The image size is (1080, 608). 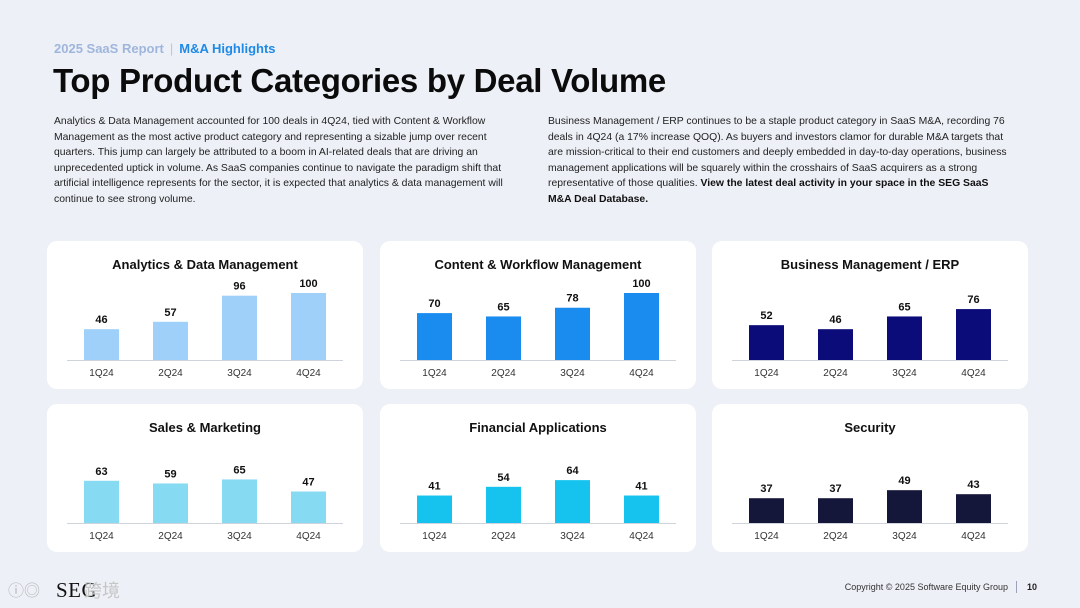 I want to click on chart-title: Security, so click(x=870, y=427).